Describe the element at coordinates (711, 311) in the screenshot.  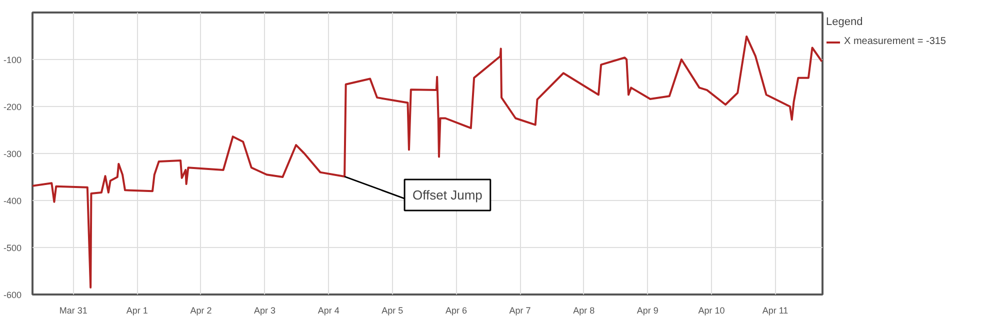
I see `x-tick-label: Apr 10` at that location.